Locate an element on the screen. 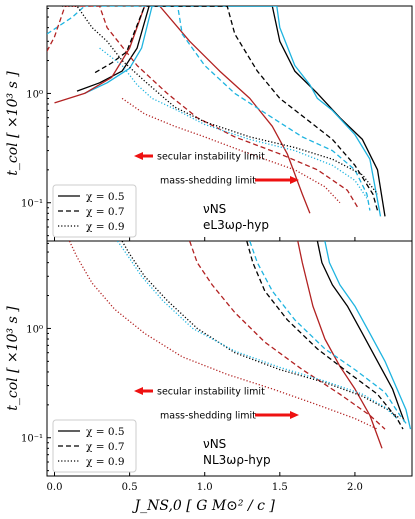 Image resolution: width=415 pixels, height=519 pixels. series-line-red-solid is located at coordinates (340, 345).